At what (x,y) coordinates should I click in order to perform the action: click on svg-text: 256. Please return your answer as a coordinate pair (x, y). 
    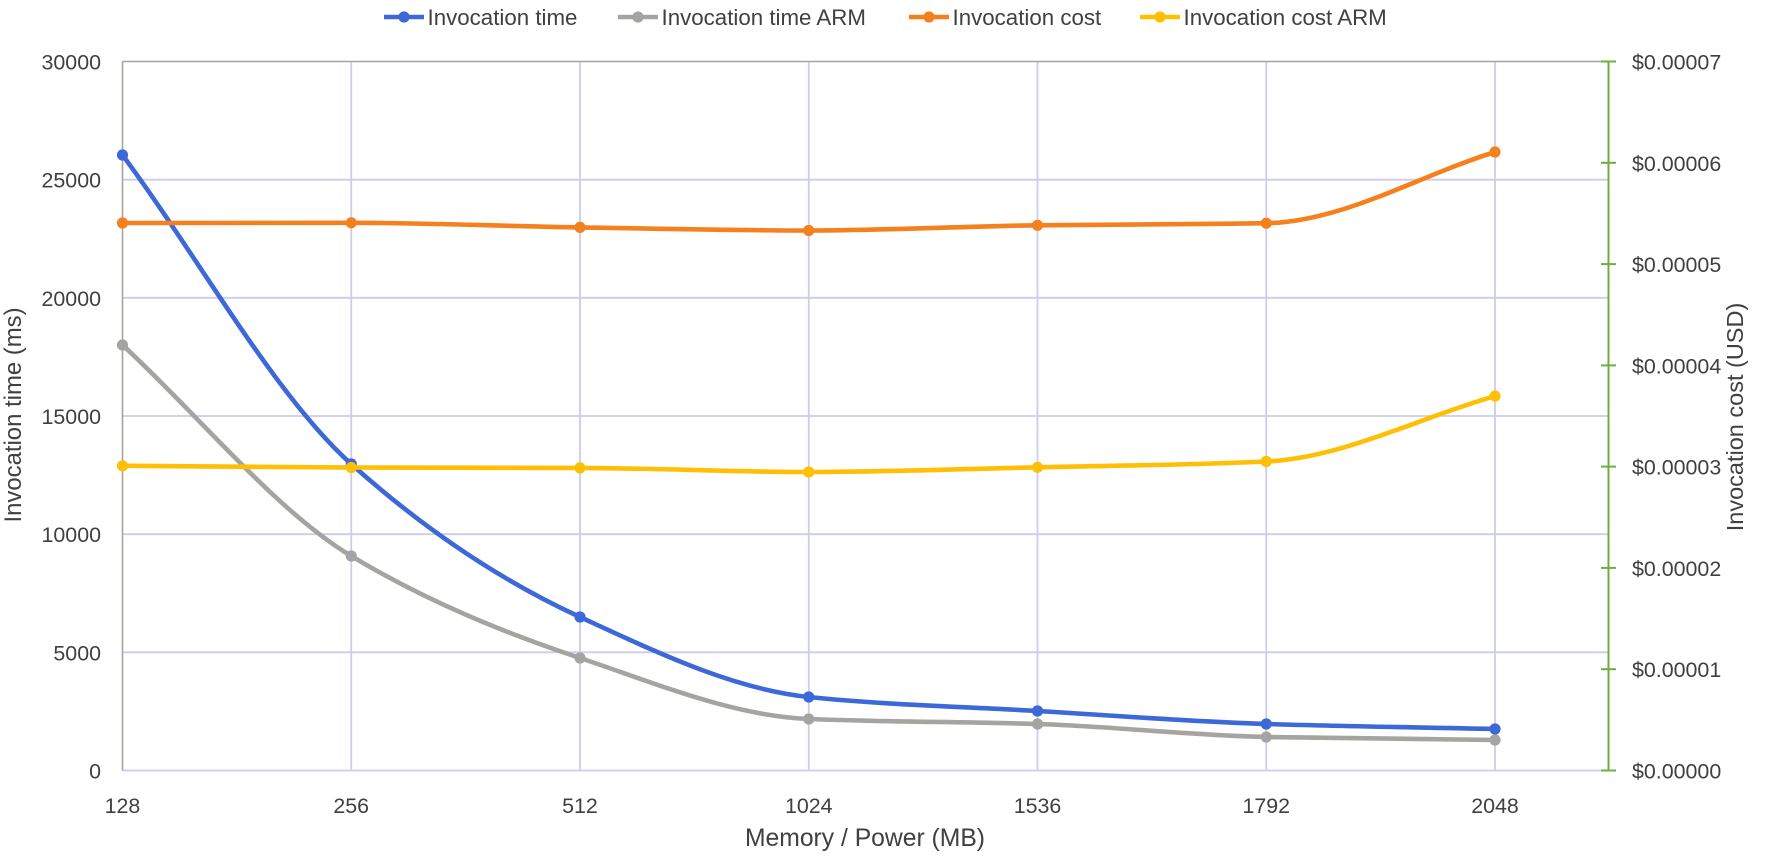
    Looking at the image, I should click on (351, 806).